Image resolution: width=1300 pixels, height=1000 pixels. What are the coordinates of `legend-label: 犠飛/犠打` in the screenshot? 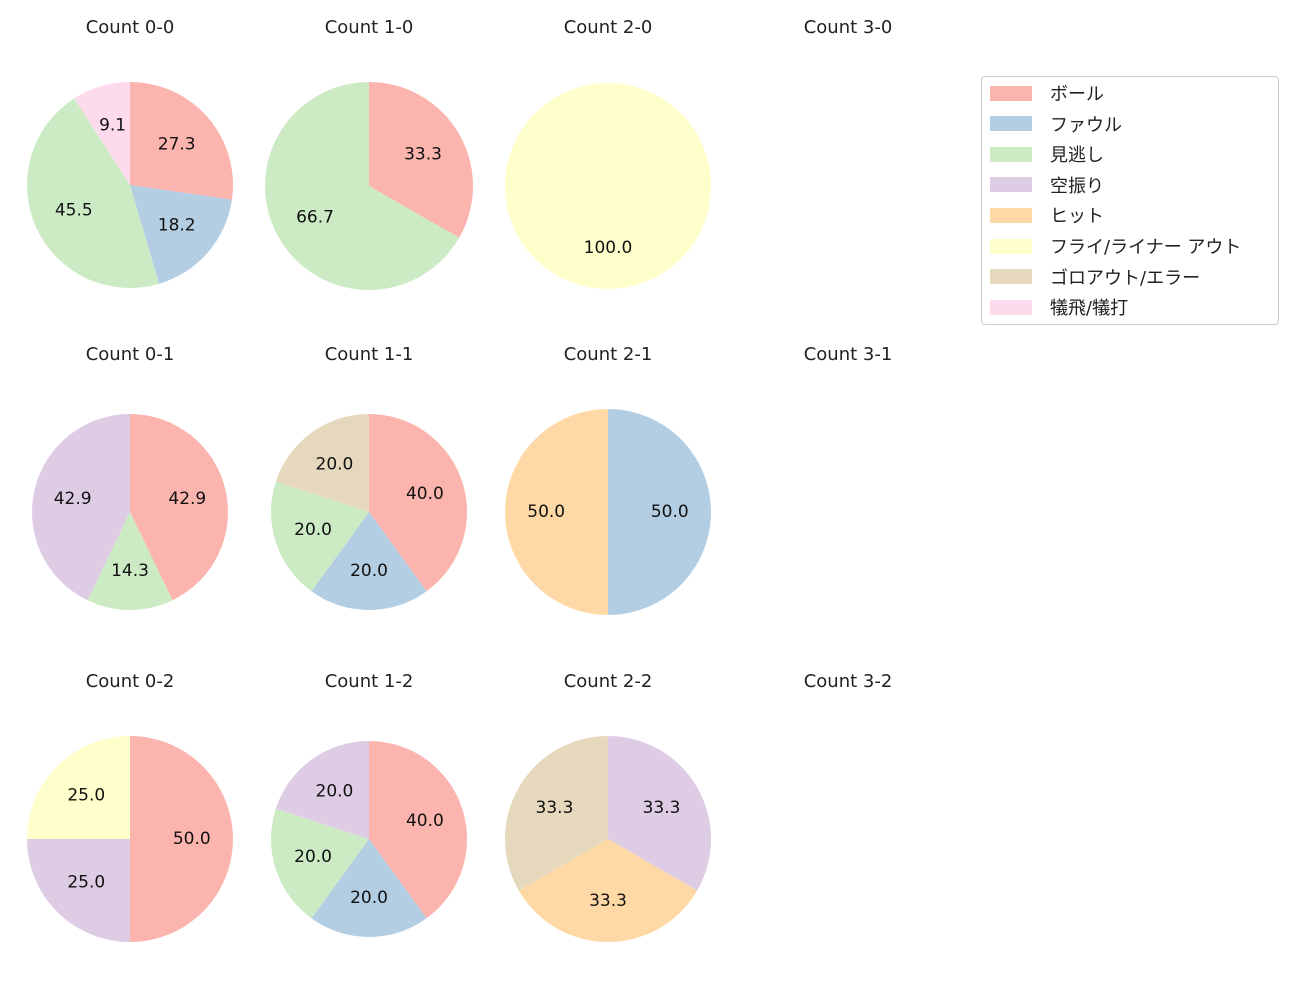 It's located at (1089, 309).